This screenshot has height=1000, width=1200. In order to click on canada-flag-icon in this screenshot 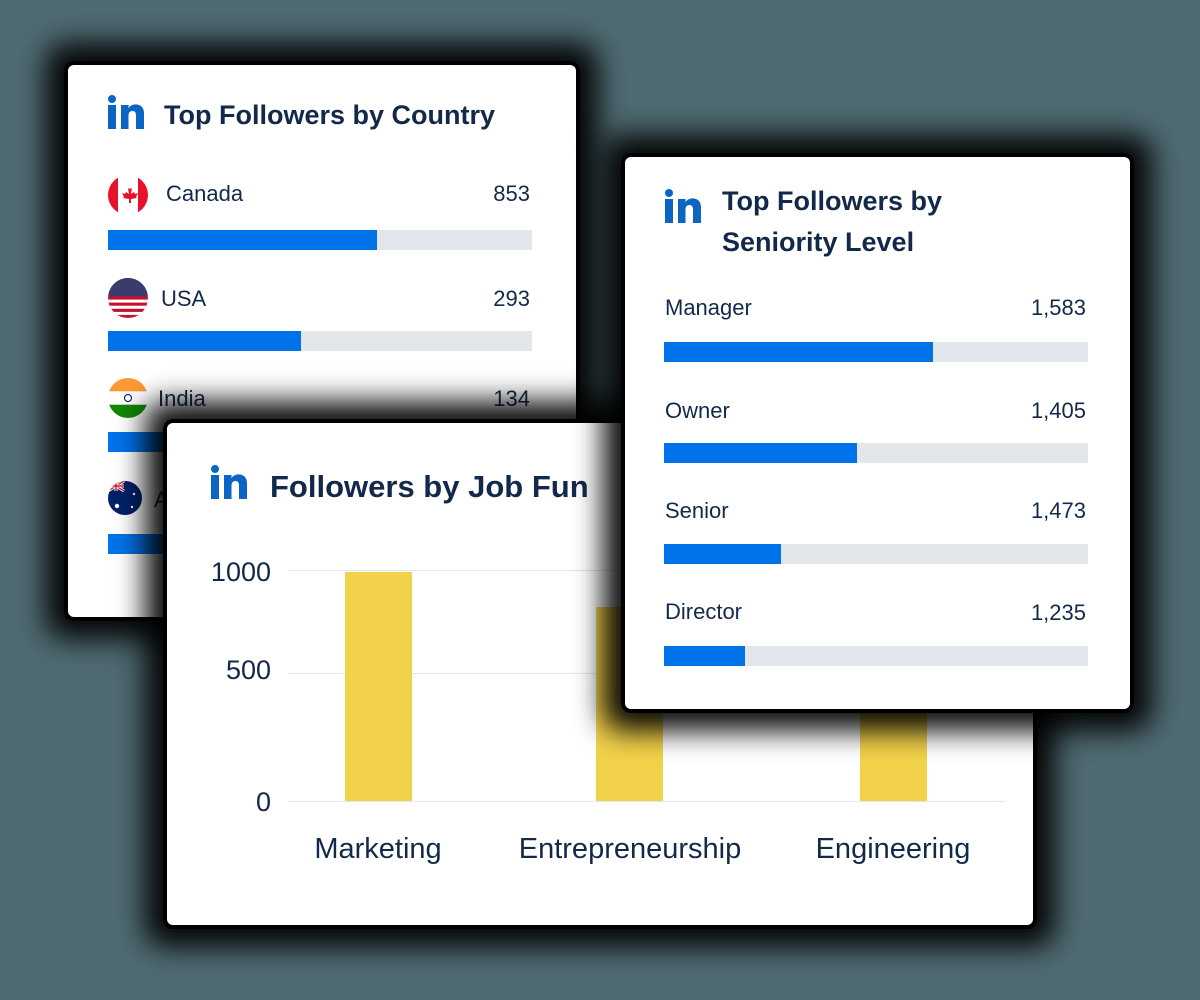, I will do `click(128, 195)`.